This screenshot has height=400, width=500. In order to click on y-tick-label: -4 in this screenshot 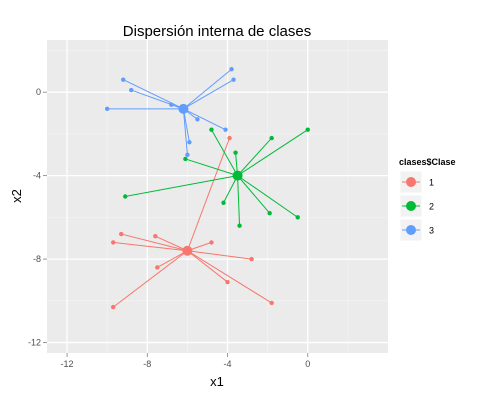, I will do `click(37, 176)`.